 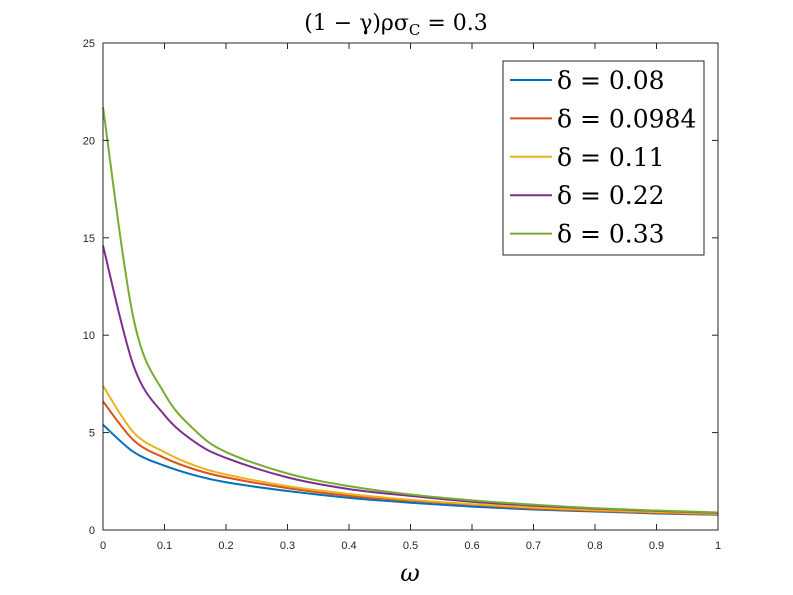 What do you see at coordinates (89, 44) in the screenshot?
I see `y-tick-label: 25` at bounding box center [89, 44].